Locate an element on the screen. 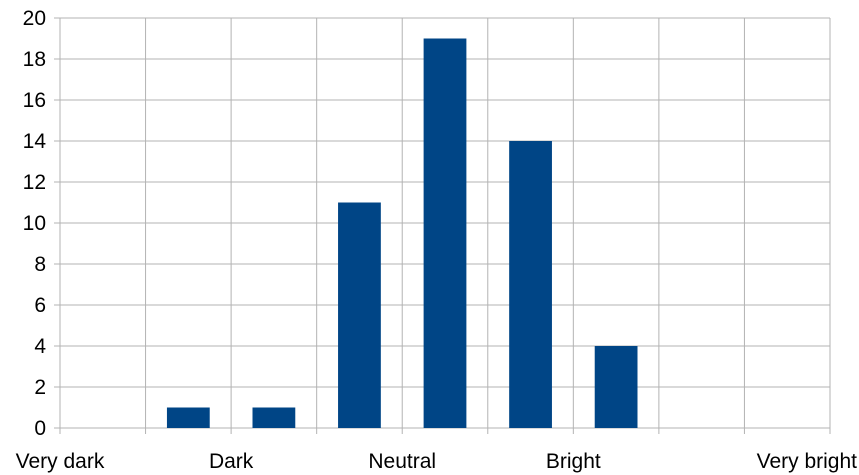 Image resolution: width=859 pixels, height=475 pixels. y-tick-label: 16 is located at coordinates (34, 100).